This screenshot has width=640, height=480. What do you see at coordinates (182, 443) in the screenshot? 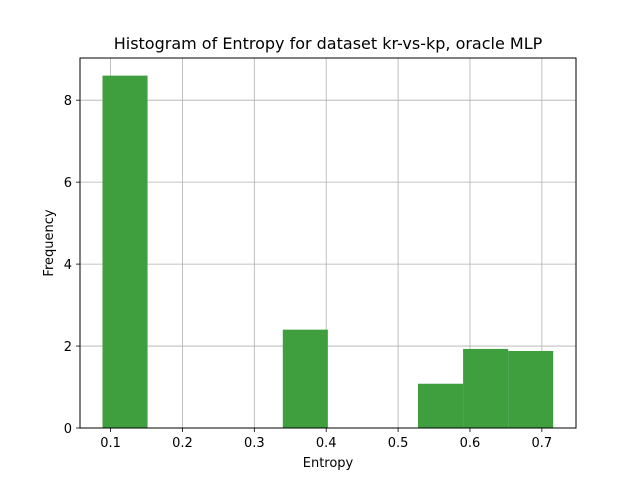
I see `x-tick-label: 0.2` at bounding box center [182, 443].